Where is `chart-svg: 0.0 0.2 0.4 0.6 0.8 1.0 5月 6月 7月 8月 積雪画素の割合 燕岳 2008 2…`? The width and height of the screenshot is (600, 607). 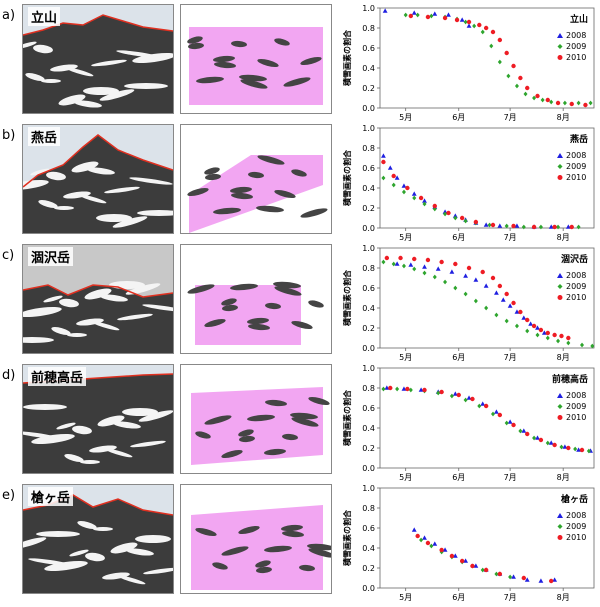 chart-svg: 0.0 0.2 0.4 0.6 0.8 1.0 5月 6月 7月 8月 積雪画素の割合 燕岳 2008 2… is located at coordinates (468, 183).